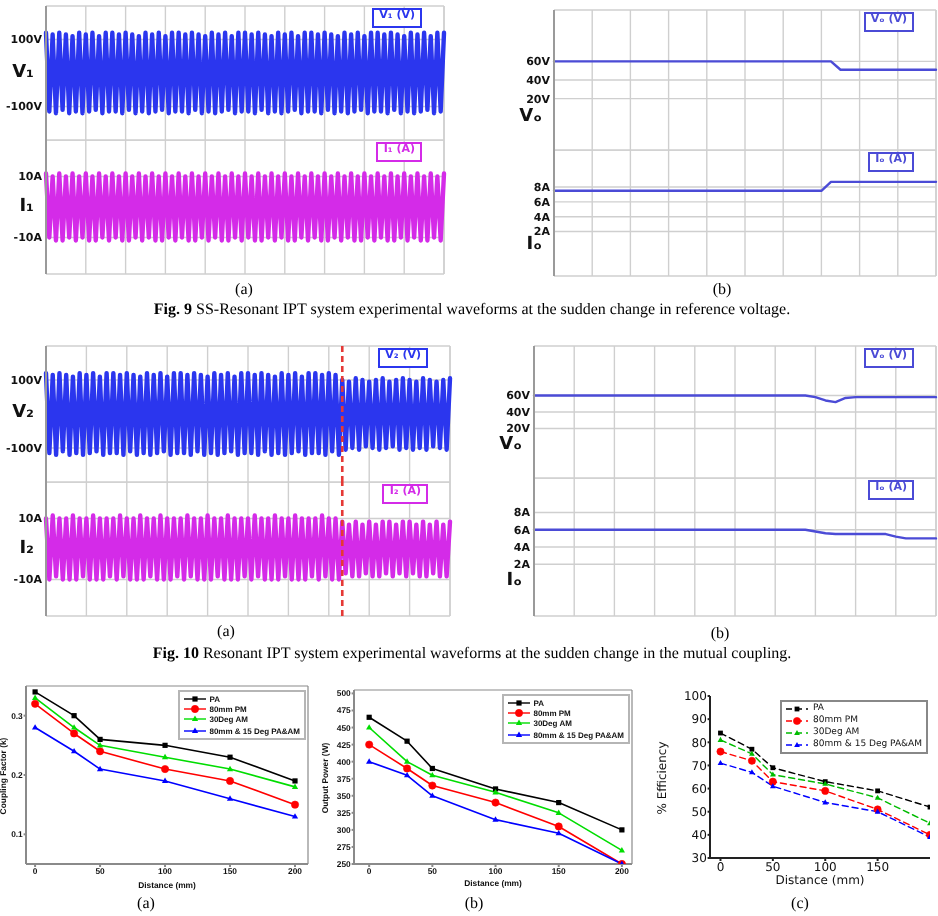 This screenshot has height=916, width=938. I want to click on y-axis-title: I₂, so click(26, 548).